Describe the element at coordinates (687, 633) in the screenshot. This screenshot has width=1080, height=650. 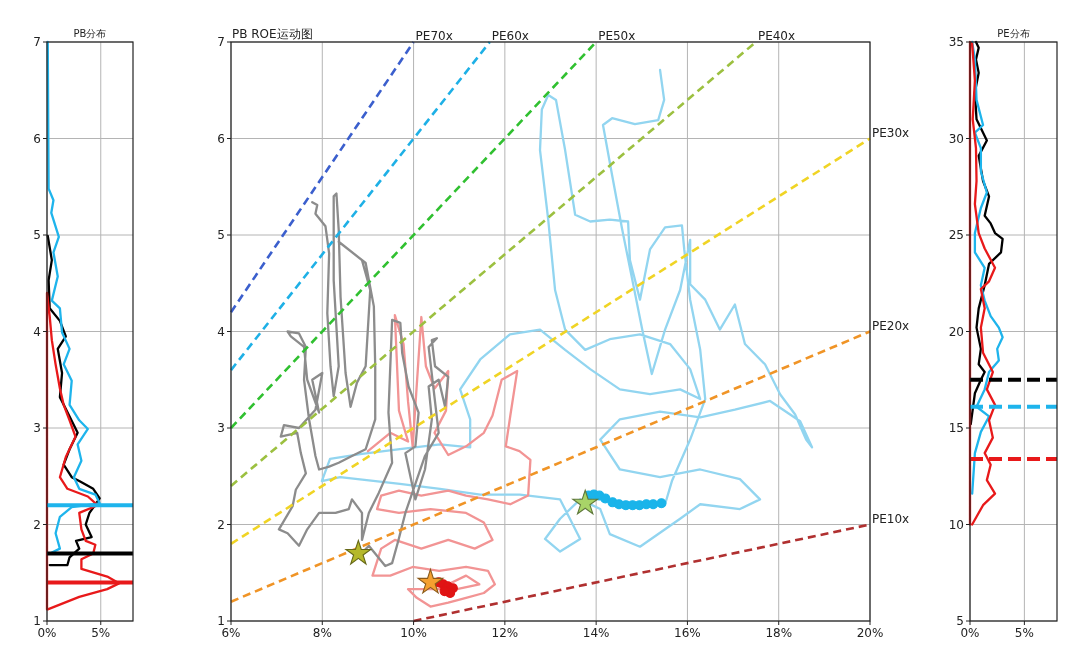
I see `x-tick-label: 16%` at that location.